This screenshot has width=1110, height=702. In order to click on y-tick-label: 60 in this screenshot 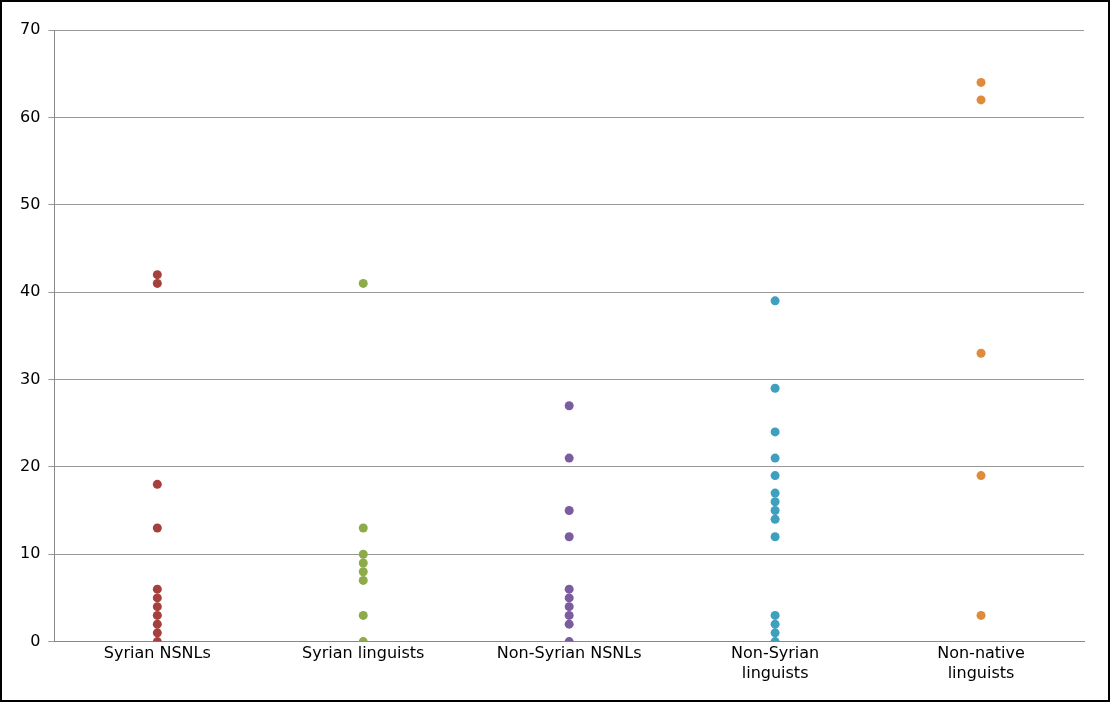, I will do `click(30, 116)`.